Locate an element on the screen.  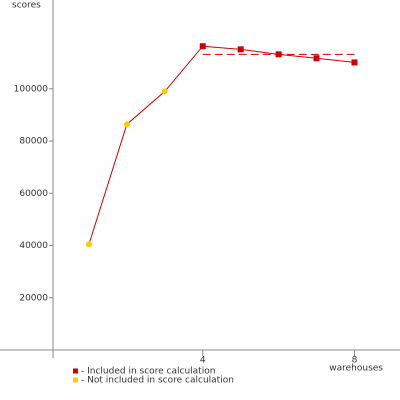
legend-label: - Included in score calculation is located at coordinates (148, 372).